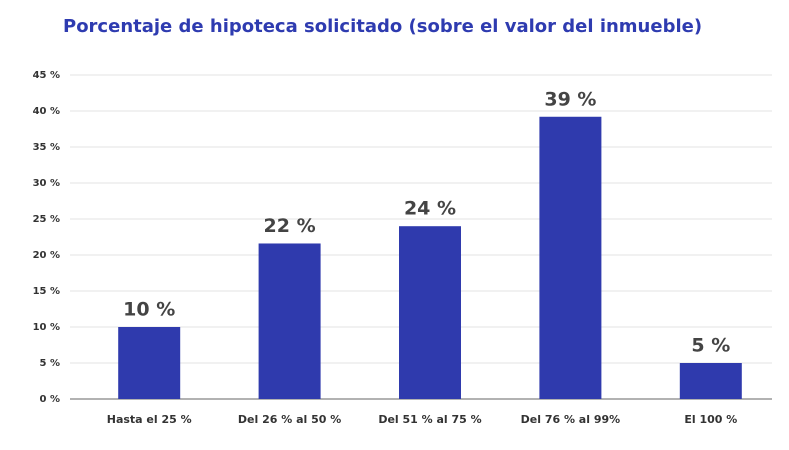 Image resolution: width=789 pixels, height=450 pixels. Describe the element at coordinates (710, 419) in the screenshot. I see `x-tick-label: El 100 %` at that location.